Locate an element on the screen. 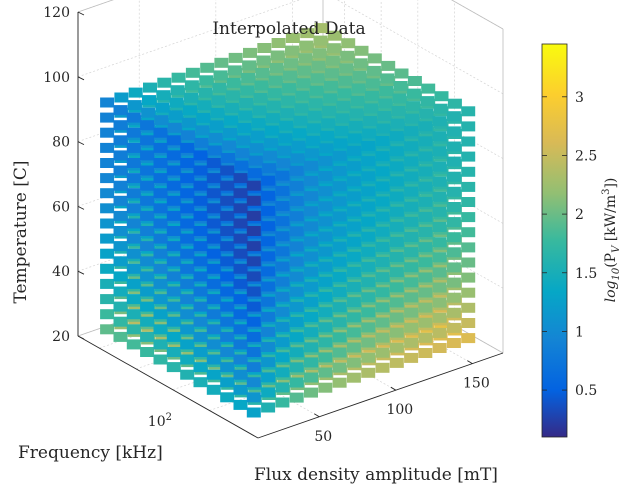 Image resolution: width=631 pixels, height=492 pixels. x-tick-label: 100 is located at coordinates (399, 410).